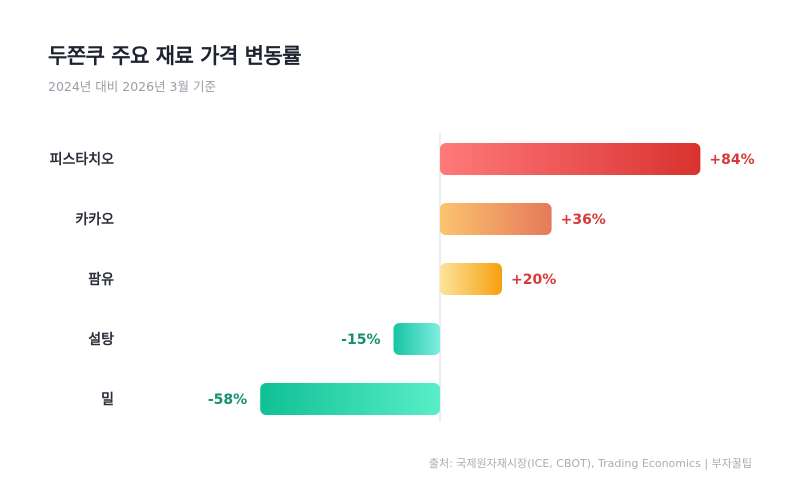 The height and width of the screenshot is (500, 800). What do you see at coordinates (82, 160) in the screenshot?
I see `category-label: 피스타치오` at bounding box center [82, 160].